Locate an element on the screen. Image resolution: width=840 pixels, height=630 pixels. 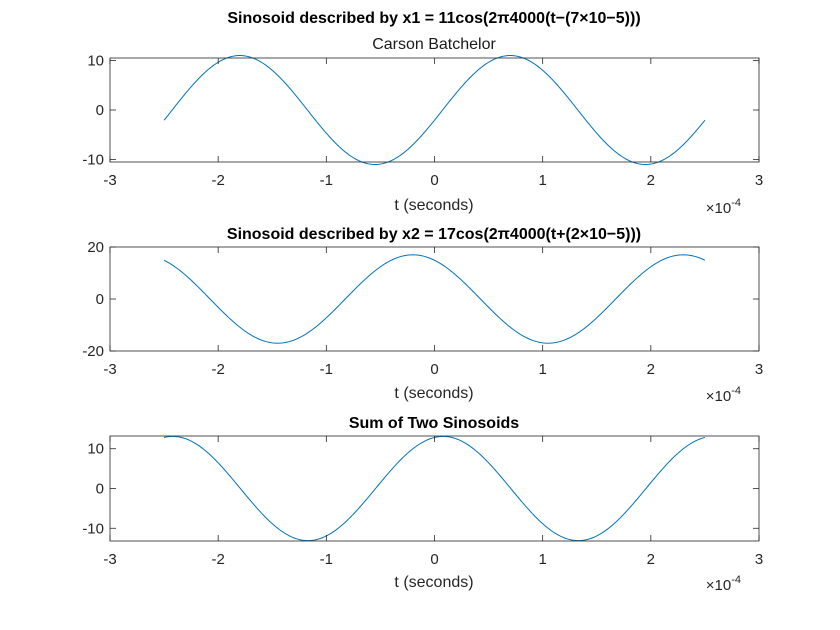
subplot-1-ytick-label: 10 is located at coordinates (95, 60).